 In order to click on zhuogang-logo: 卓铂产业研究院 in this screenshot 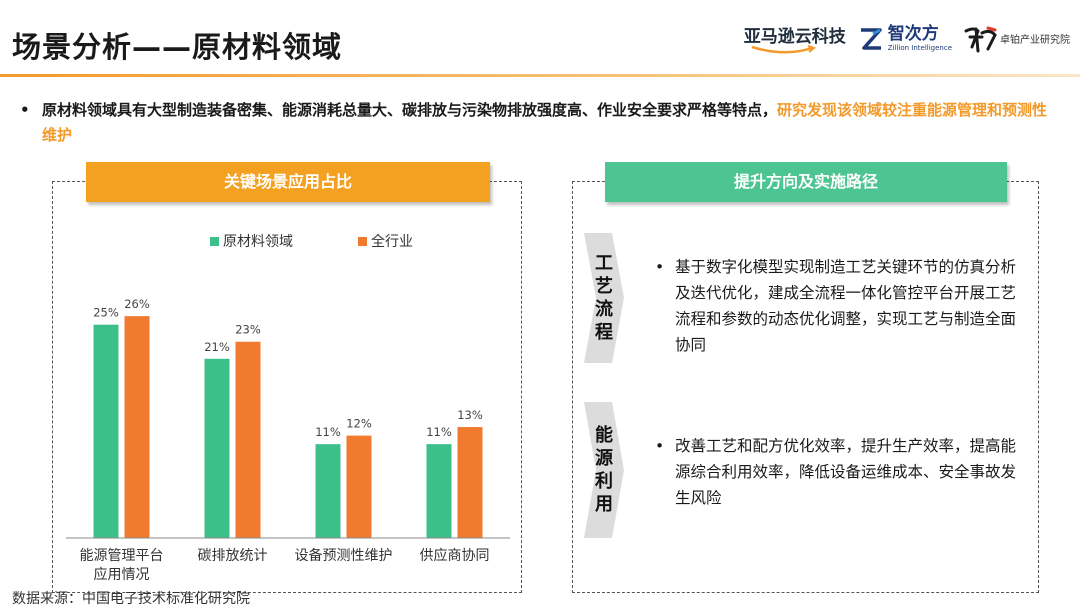, I will do `click(1017, 39)`.